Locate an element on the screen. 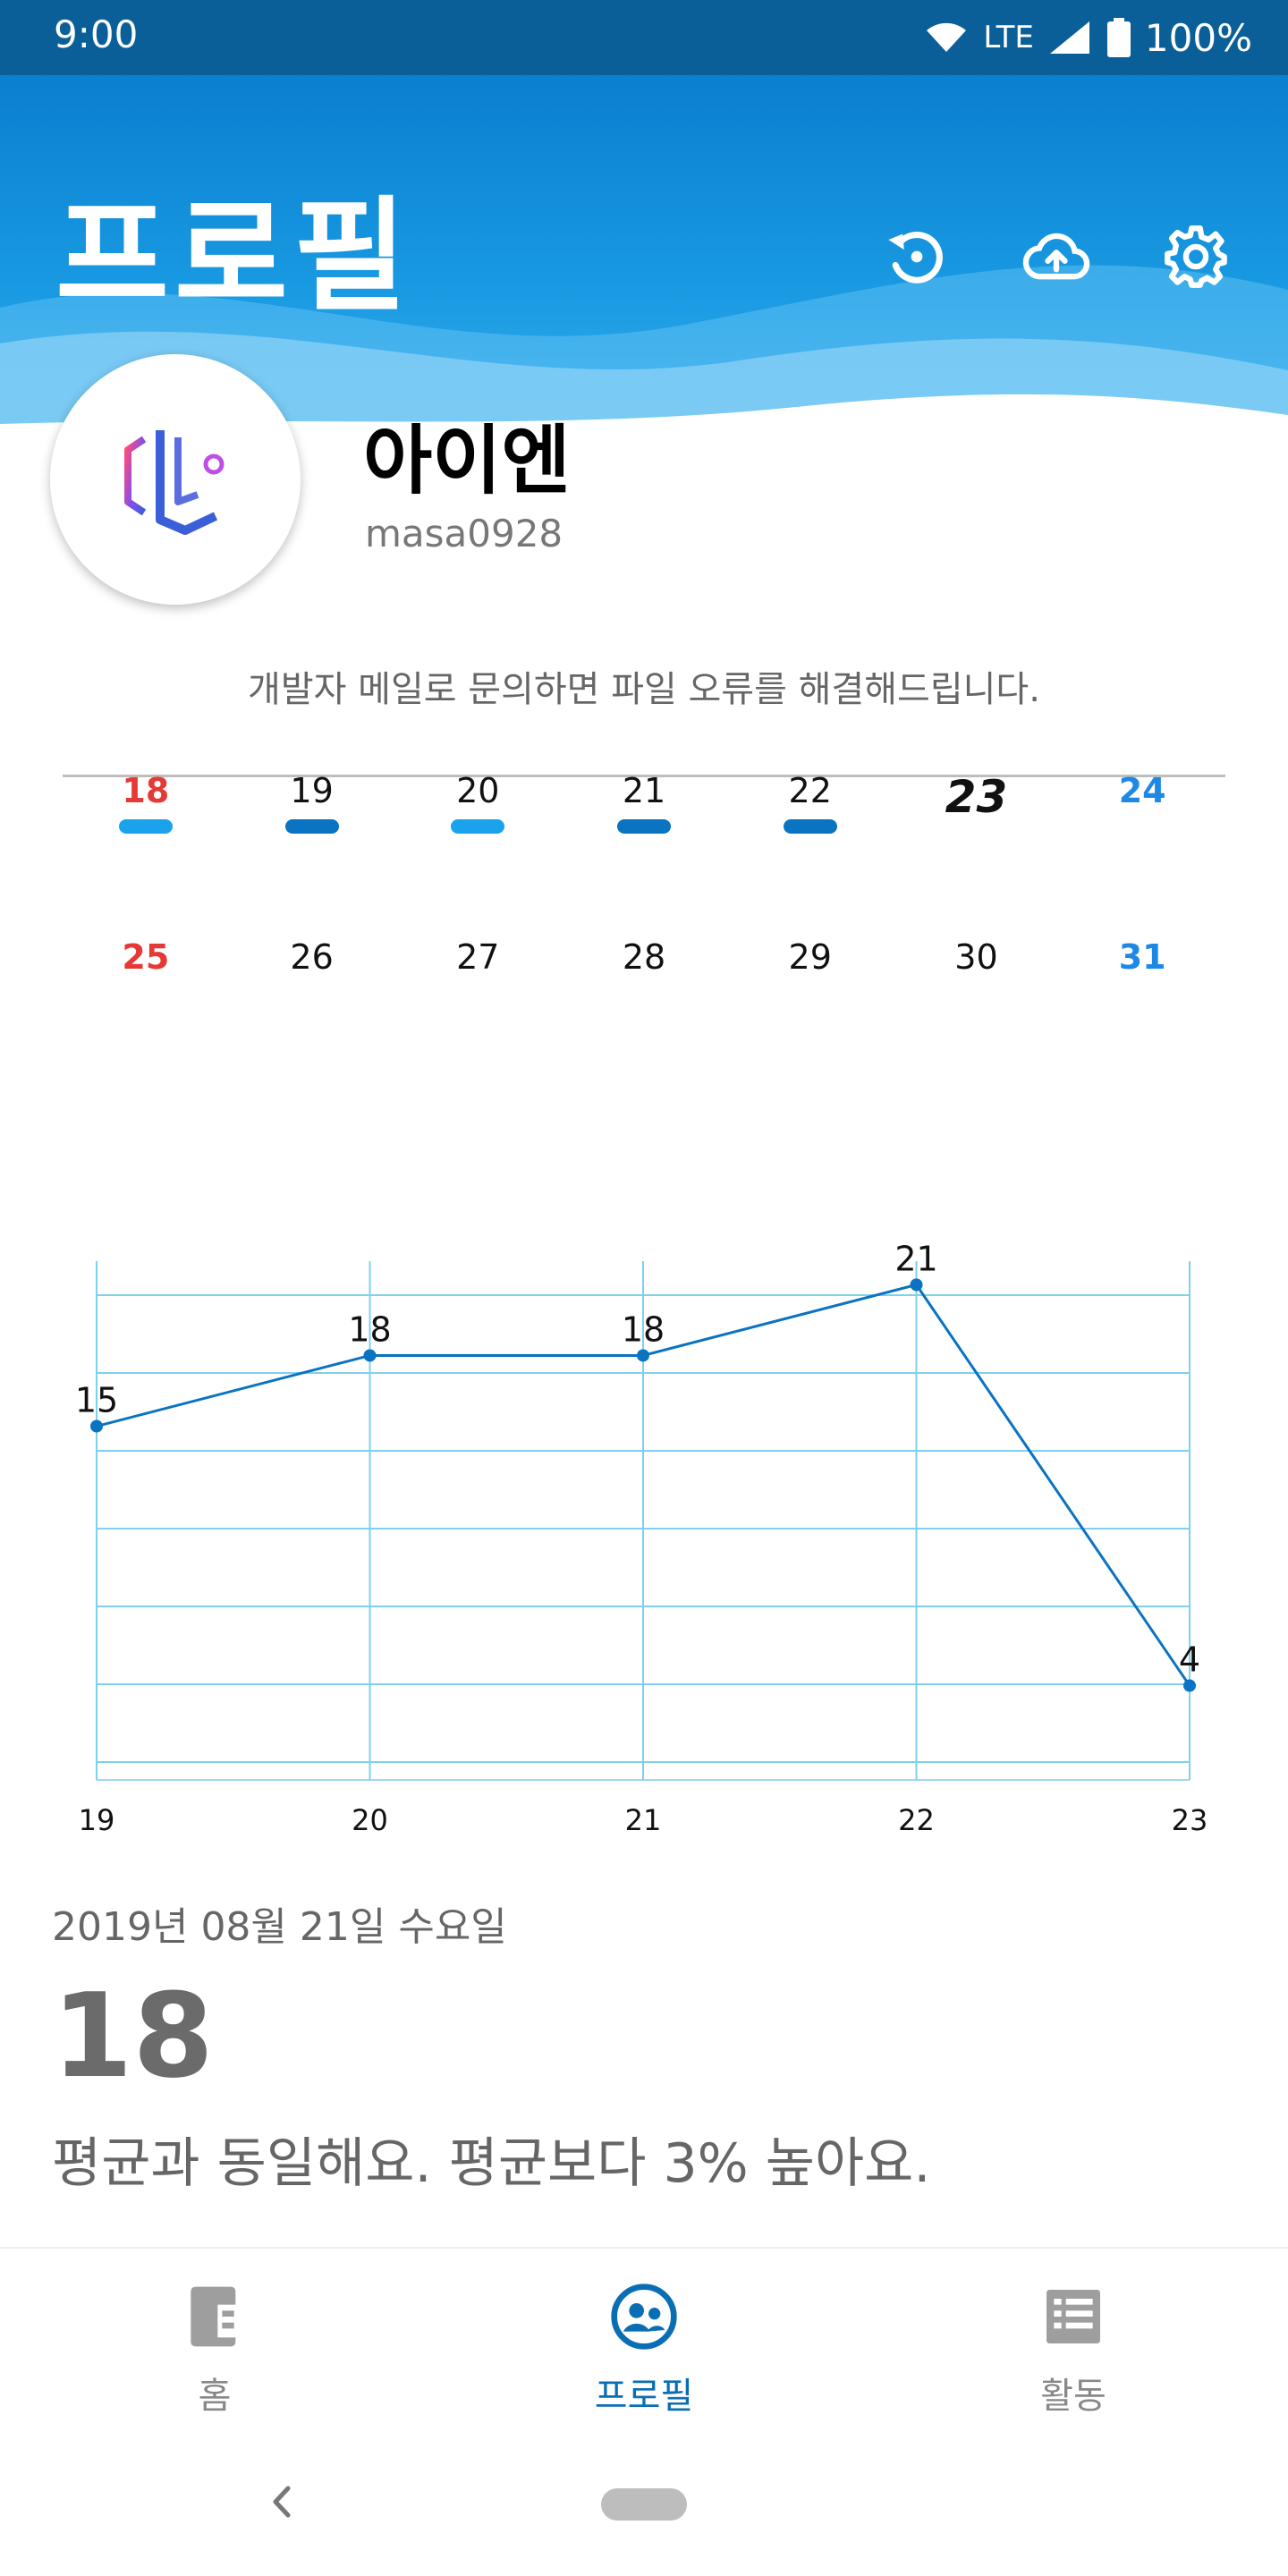 The width and height of the screenshot is (1288, 2576). calendar-day-number: 28 is located at coordinates (644, 957).